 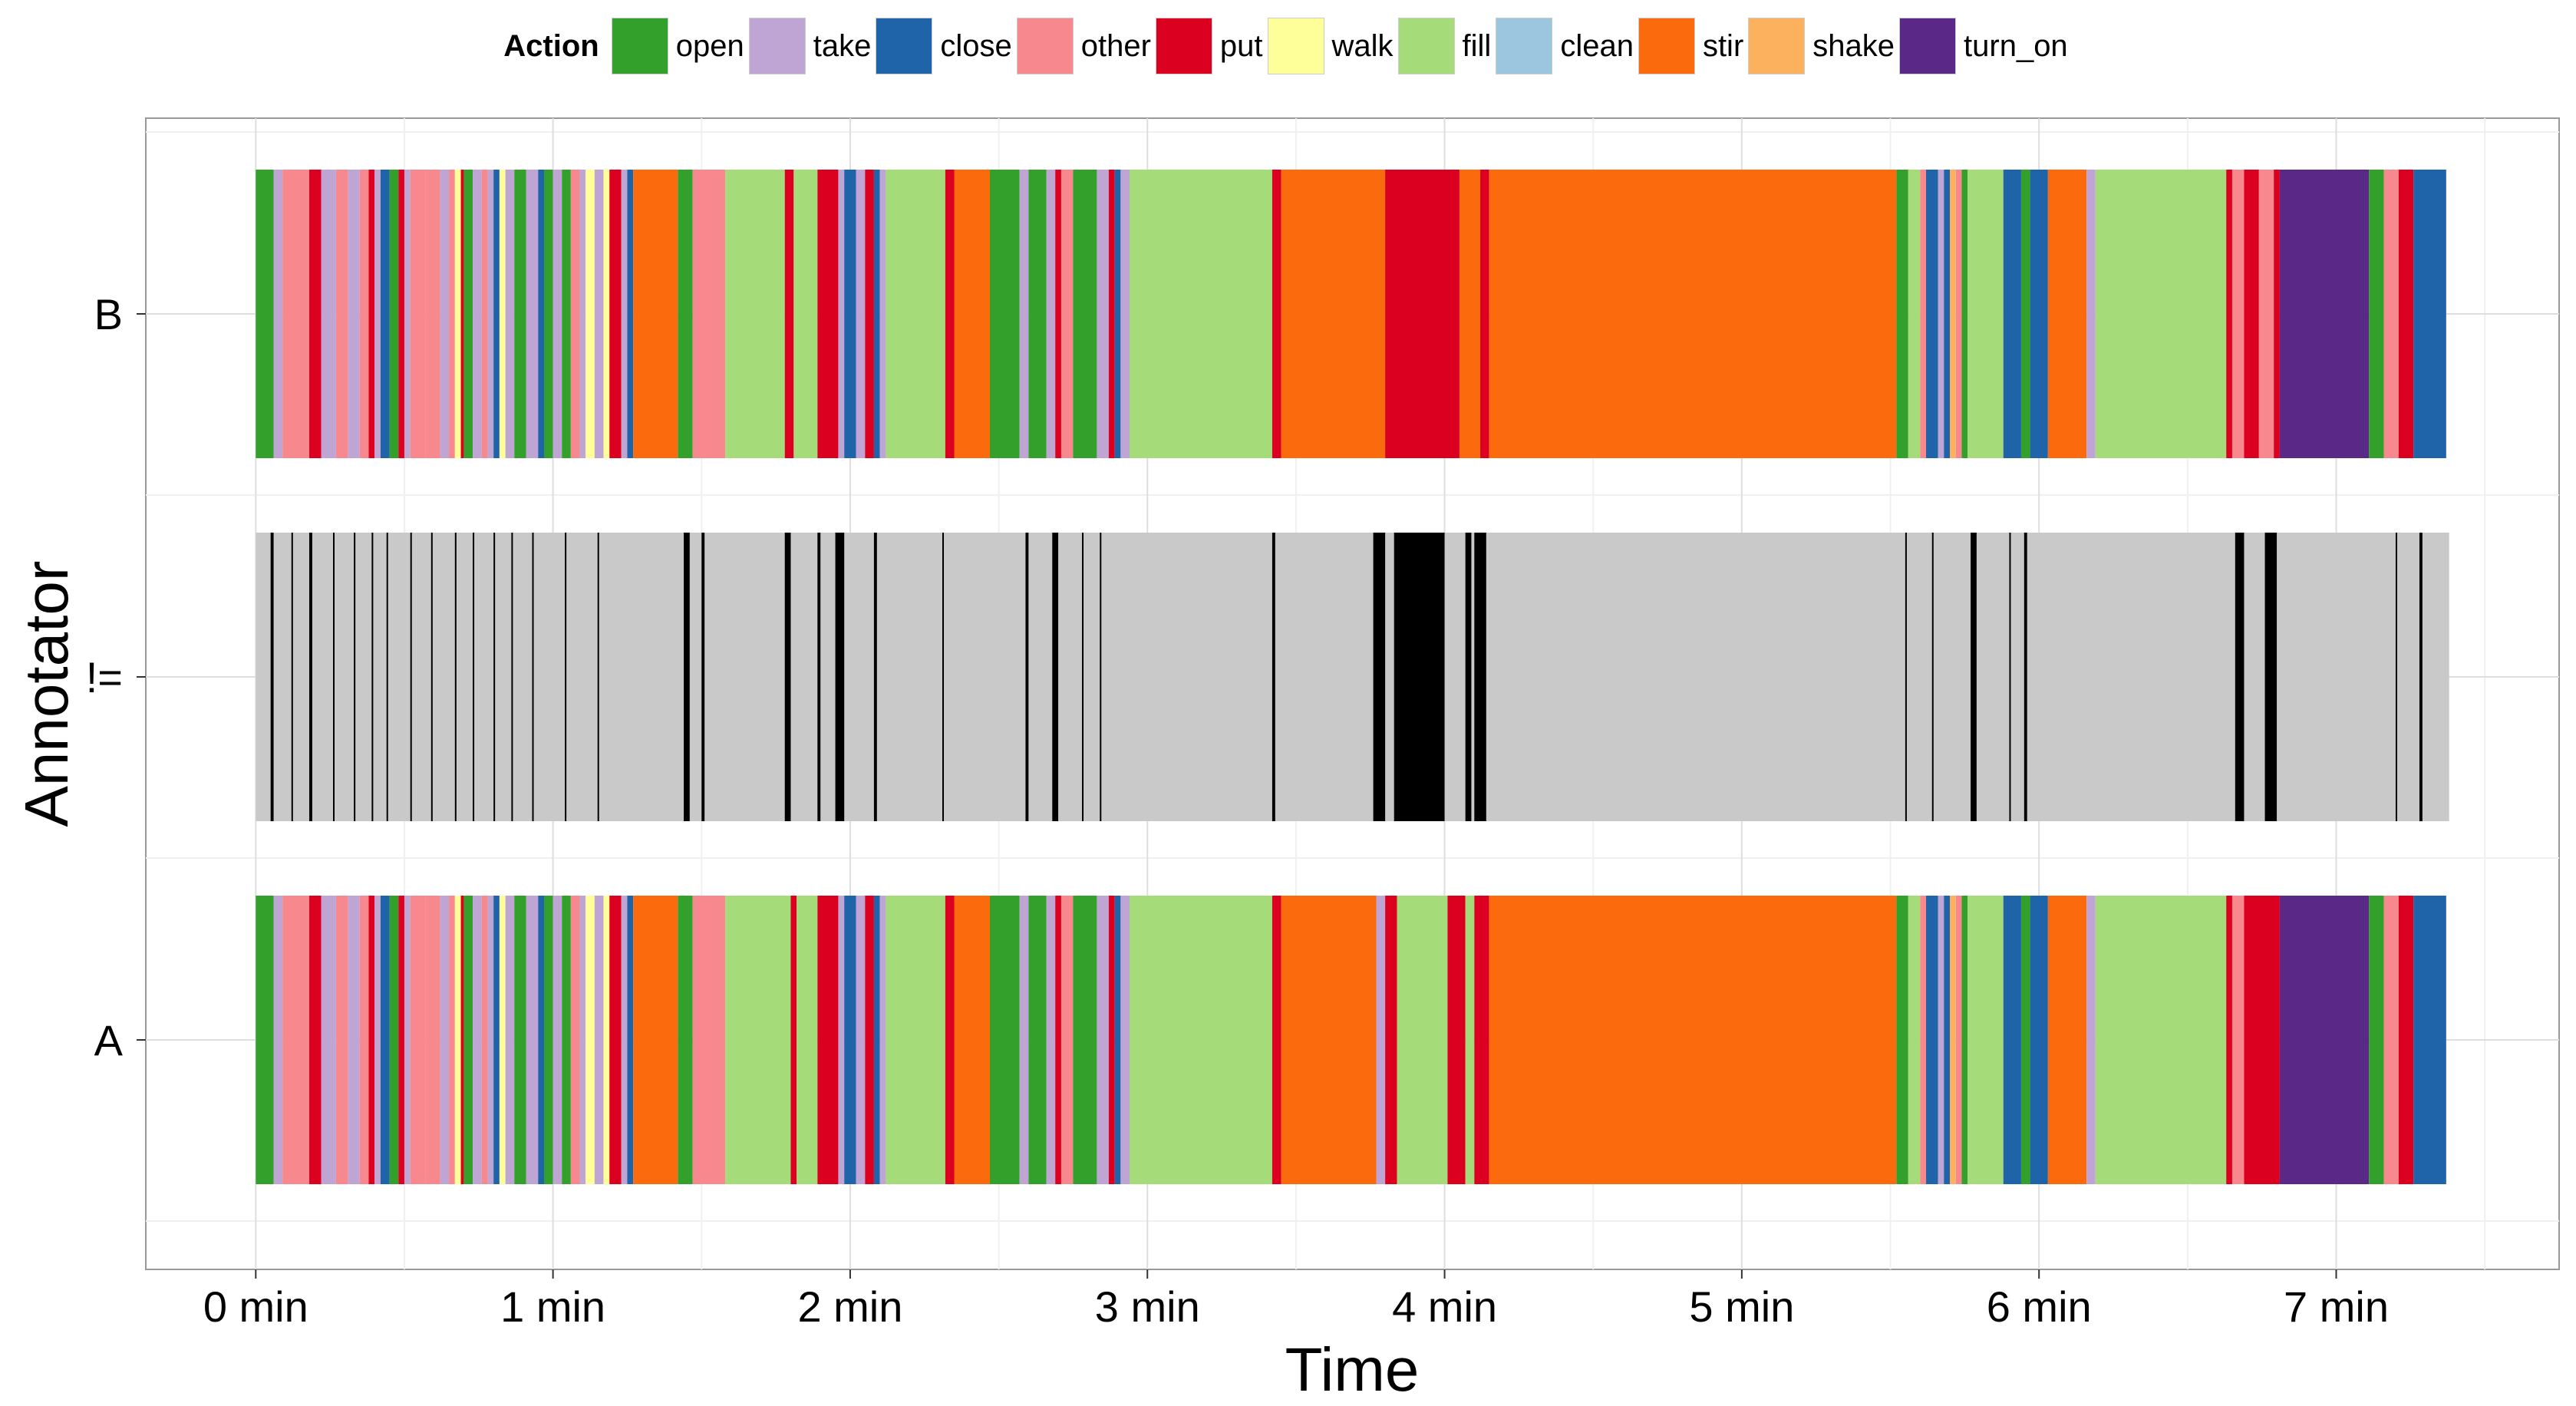 What do you see at coordinates (976, 46) in the screenshot?
I see `legend-label-close: close` at bounding box center [976, 46].